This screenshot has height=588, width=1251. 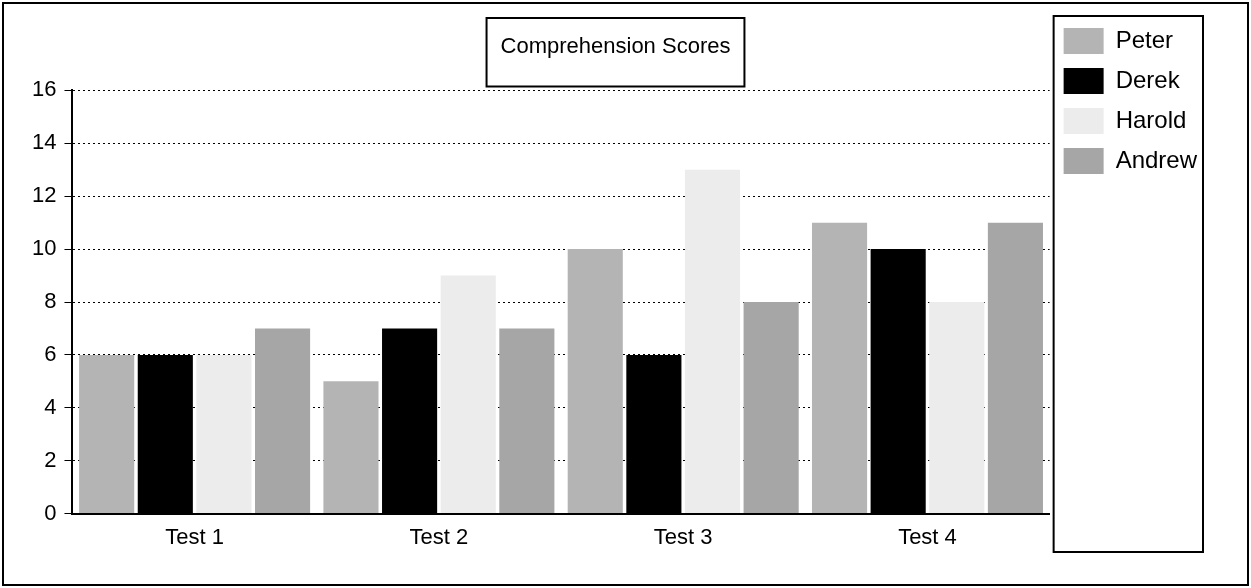 I want to click on y-tick-label: 12, so click(x=44, y=195).